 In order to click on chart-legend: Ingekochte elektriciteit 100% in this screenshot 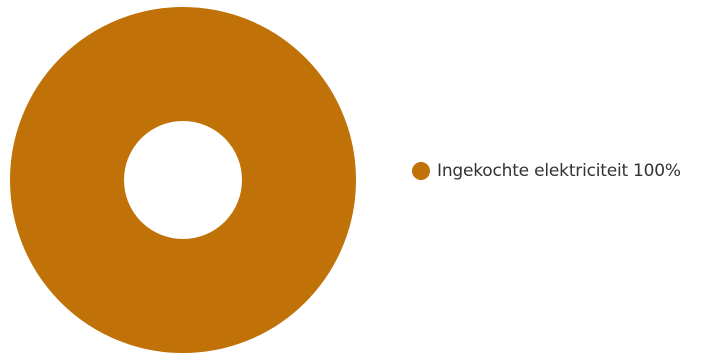, I will do `click(546, 171)`.